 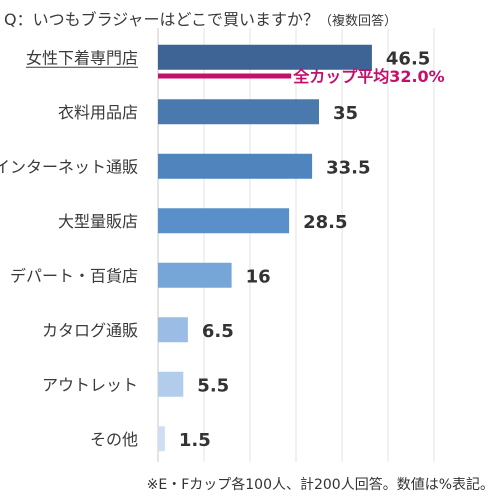 What do you see at coordinates (74, 275) in the screenshot?
I see `category-label: デパート・百貨店` at bounding box center [74, 275].